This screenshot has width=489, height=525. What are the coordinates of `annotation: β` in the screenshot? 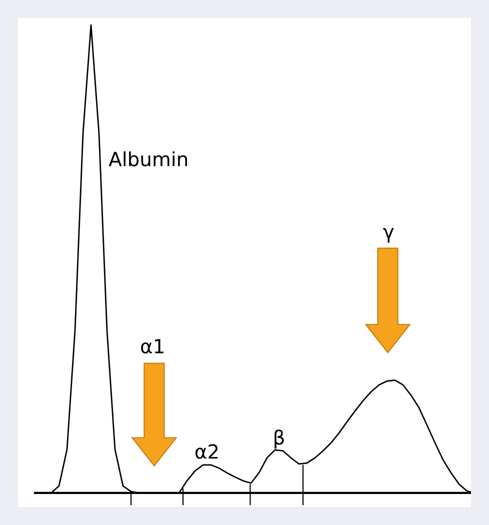 It's located at (279, 439).